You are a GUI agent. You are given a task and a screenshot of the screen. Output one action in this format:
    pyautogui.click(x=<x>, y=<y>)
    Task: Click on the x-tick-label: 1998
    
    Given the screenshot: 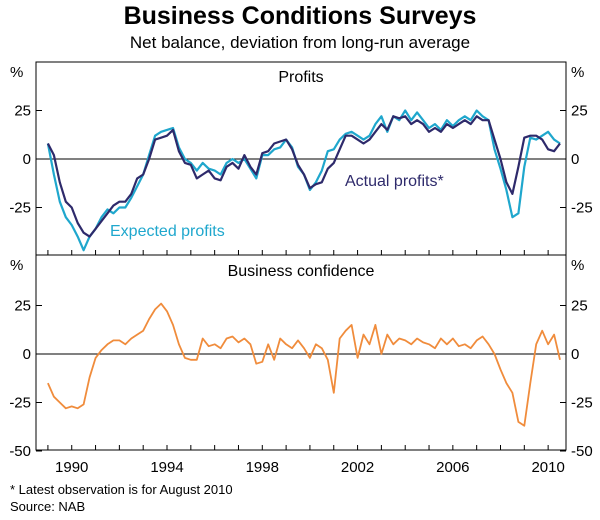 What is the action you would take?
    pyautogui.click(x=262, y=467)
    